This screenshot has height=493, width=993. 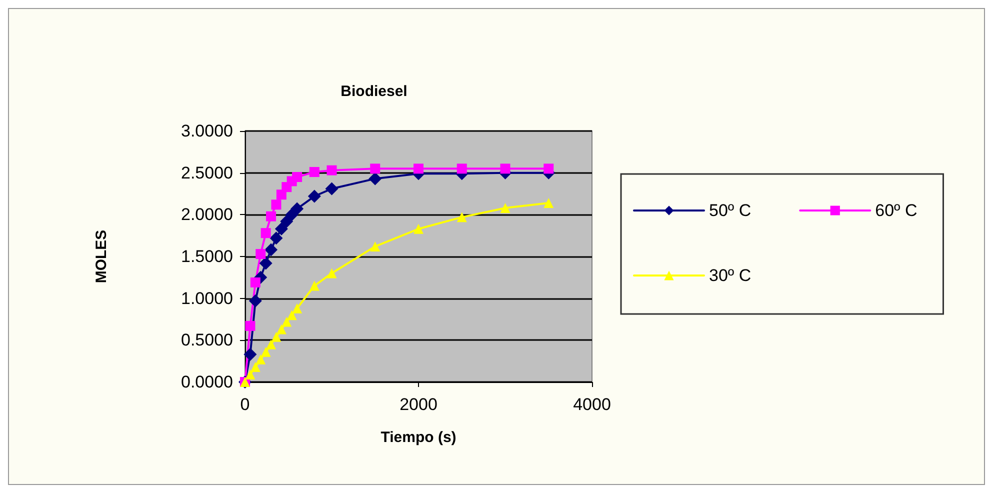 What do you see at coordinates (245, 404) in the screenshot?
I see `x-tick-label: 0` at bounding box center [245, 404].